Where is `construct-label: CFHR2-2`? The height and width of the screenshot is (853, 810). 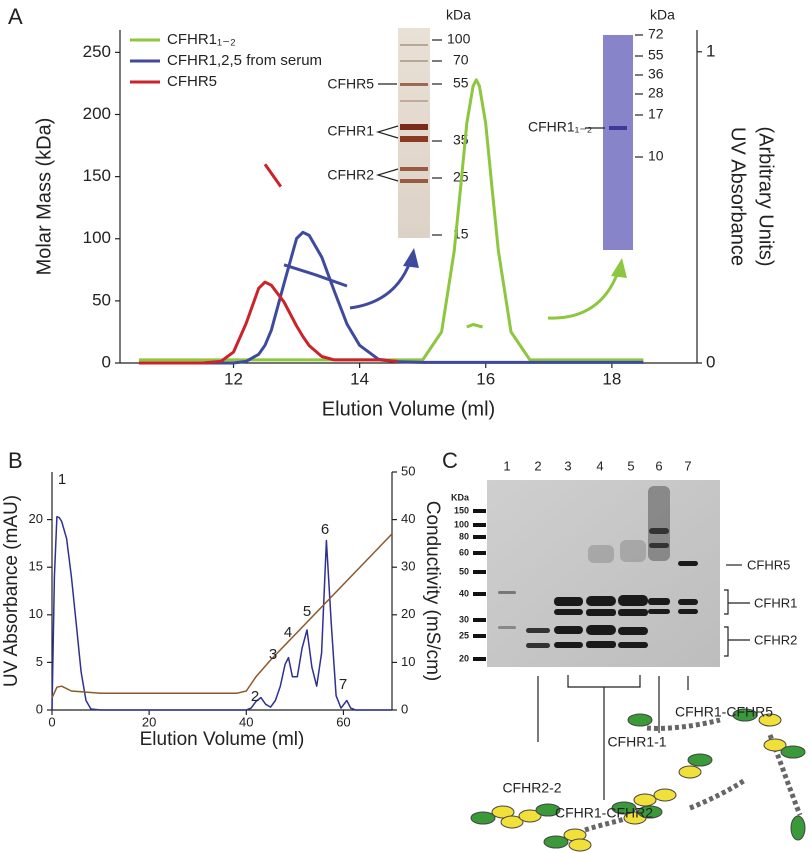
construct-label: CFHR2-2 is located at coordinates (531, 788).